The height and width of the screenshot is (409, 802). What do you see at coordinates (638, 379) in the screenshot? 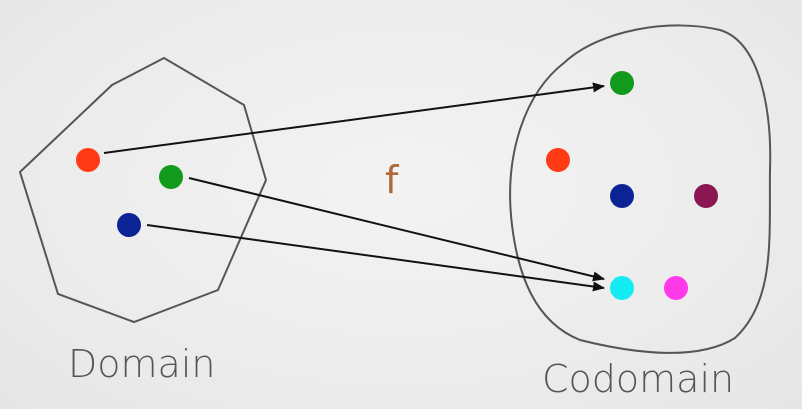
I see `codomain-label: Codomain` at bounding box center [638, 379].